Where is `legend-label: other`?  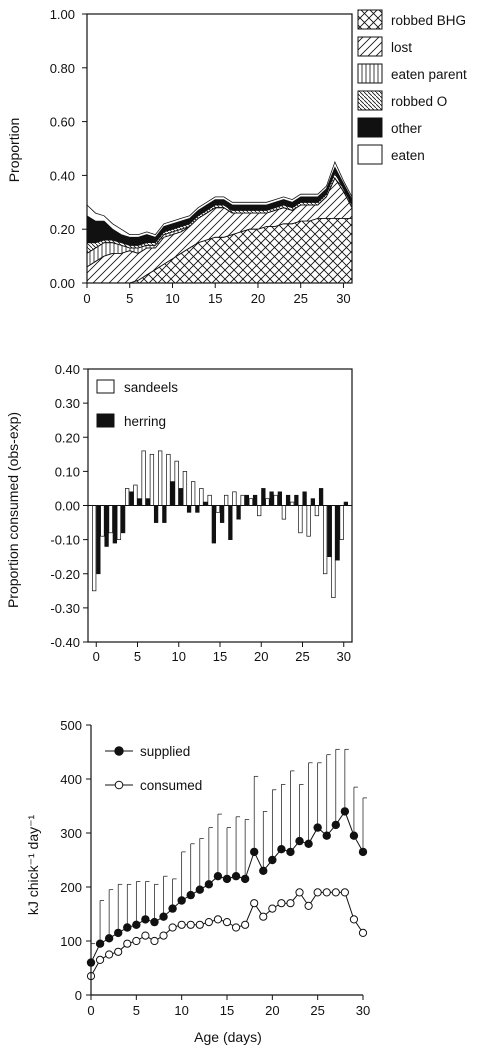
legend-label: other is located at coordinates (406, 128).